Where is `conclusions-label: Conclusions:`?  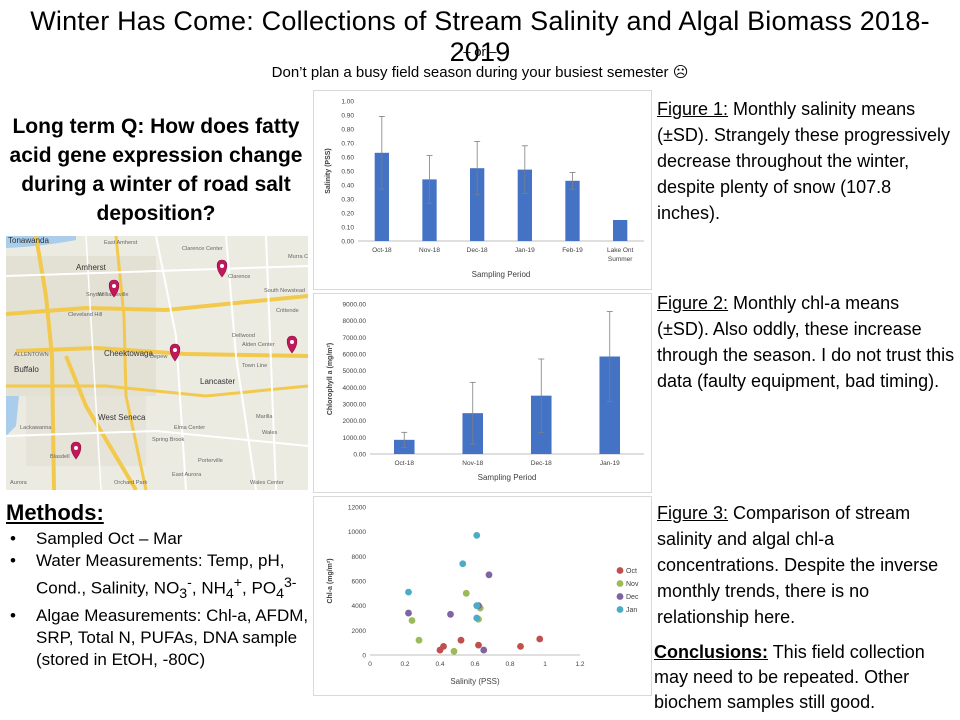 conclusions-label: Conclusions: is located at coordinates (711, 652).